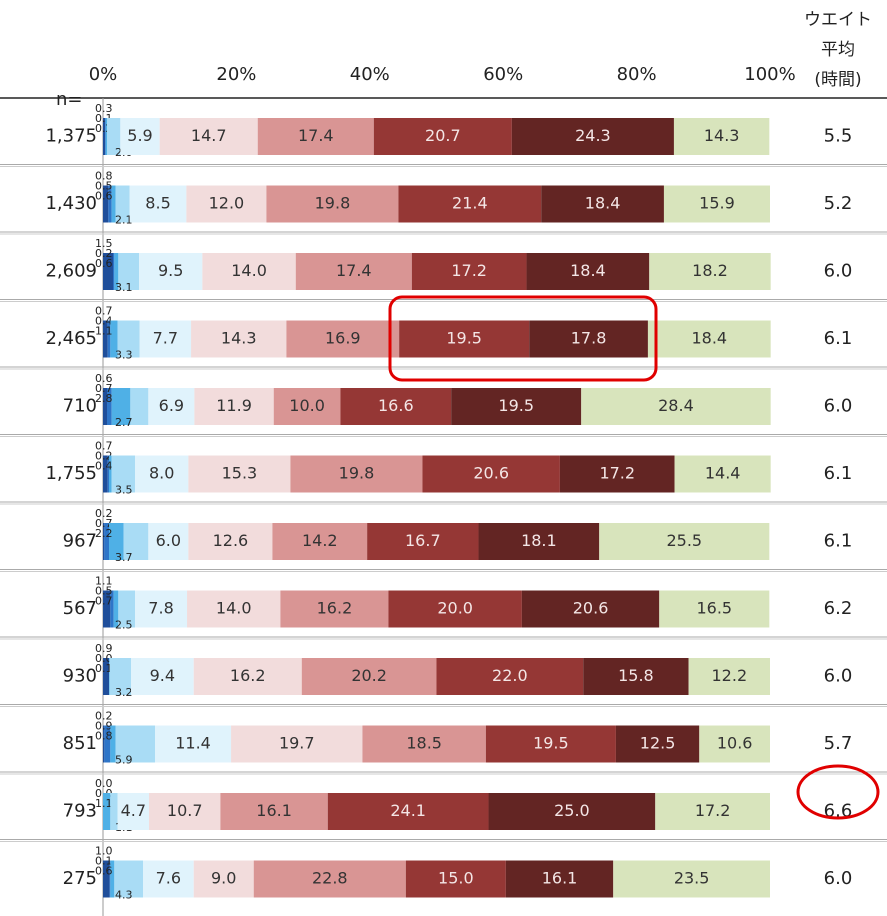 The height and width of the screenshot is (916, 887). Describe the element at coordinates (838, 50) in the screenshot. I see `avg-title: 平均` at that location.